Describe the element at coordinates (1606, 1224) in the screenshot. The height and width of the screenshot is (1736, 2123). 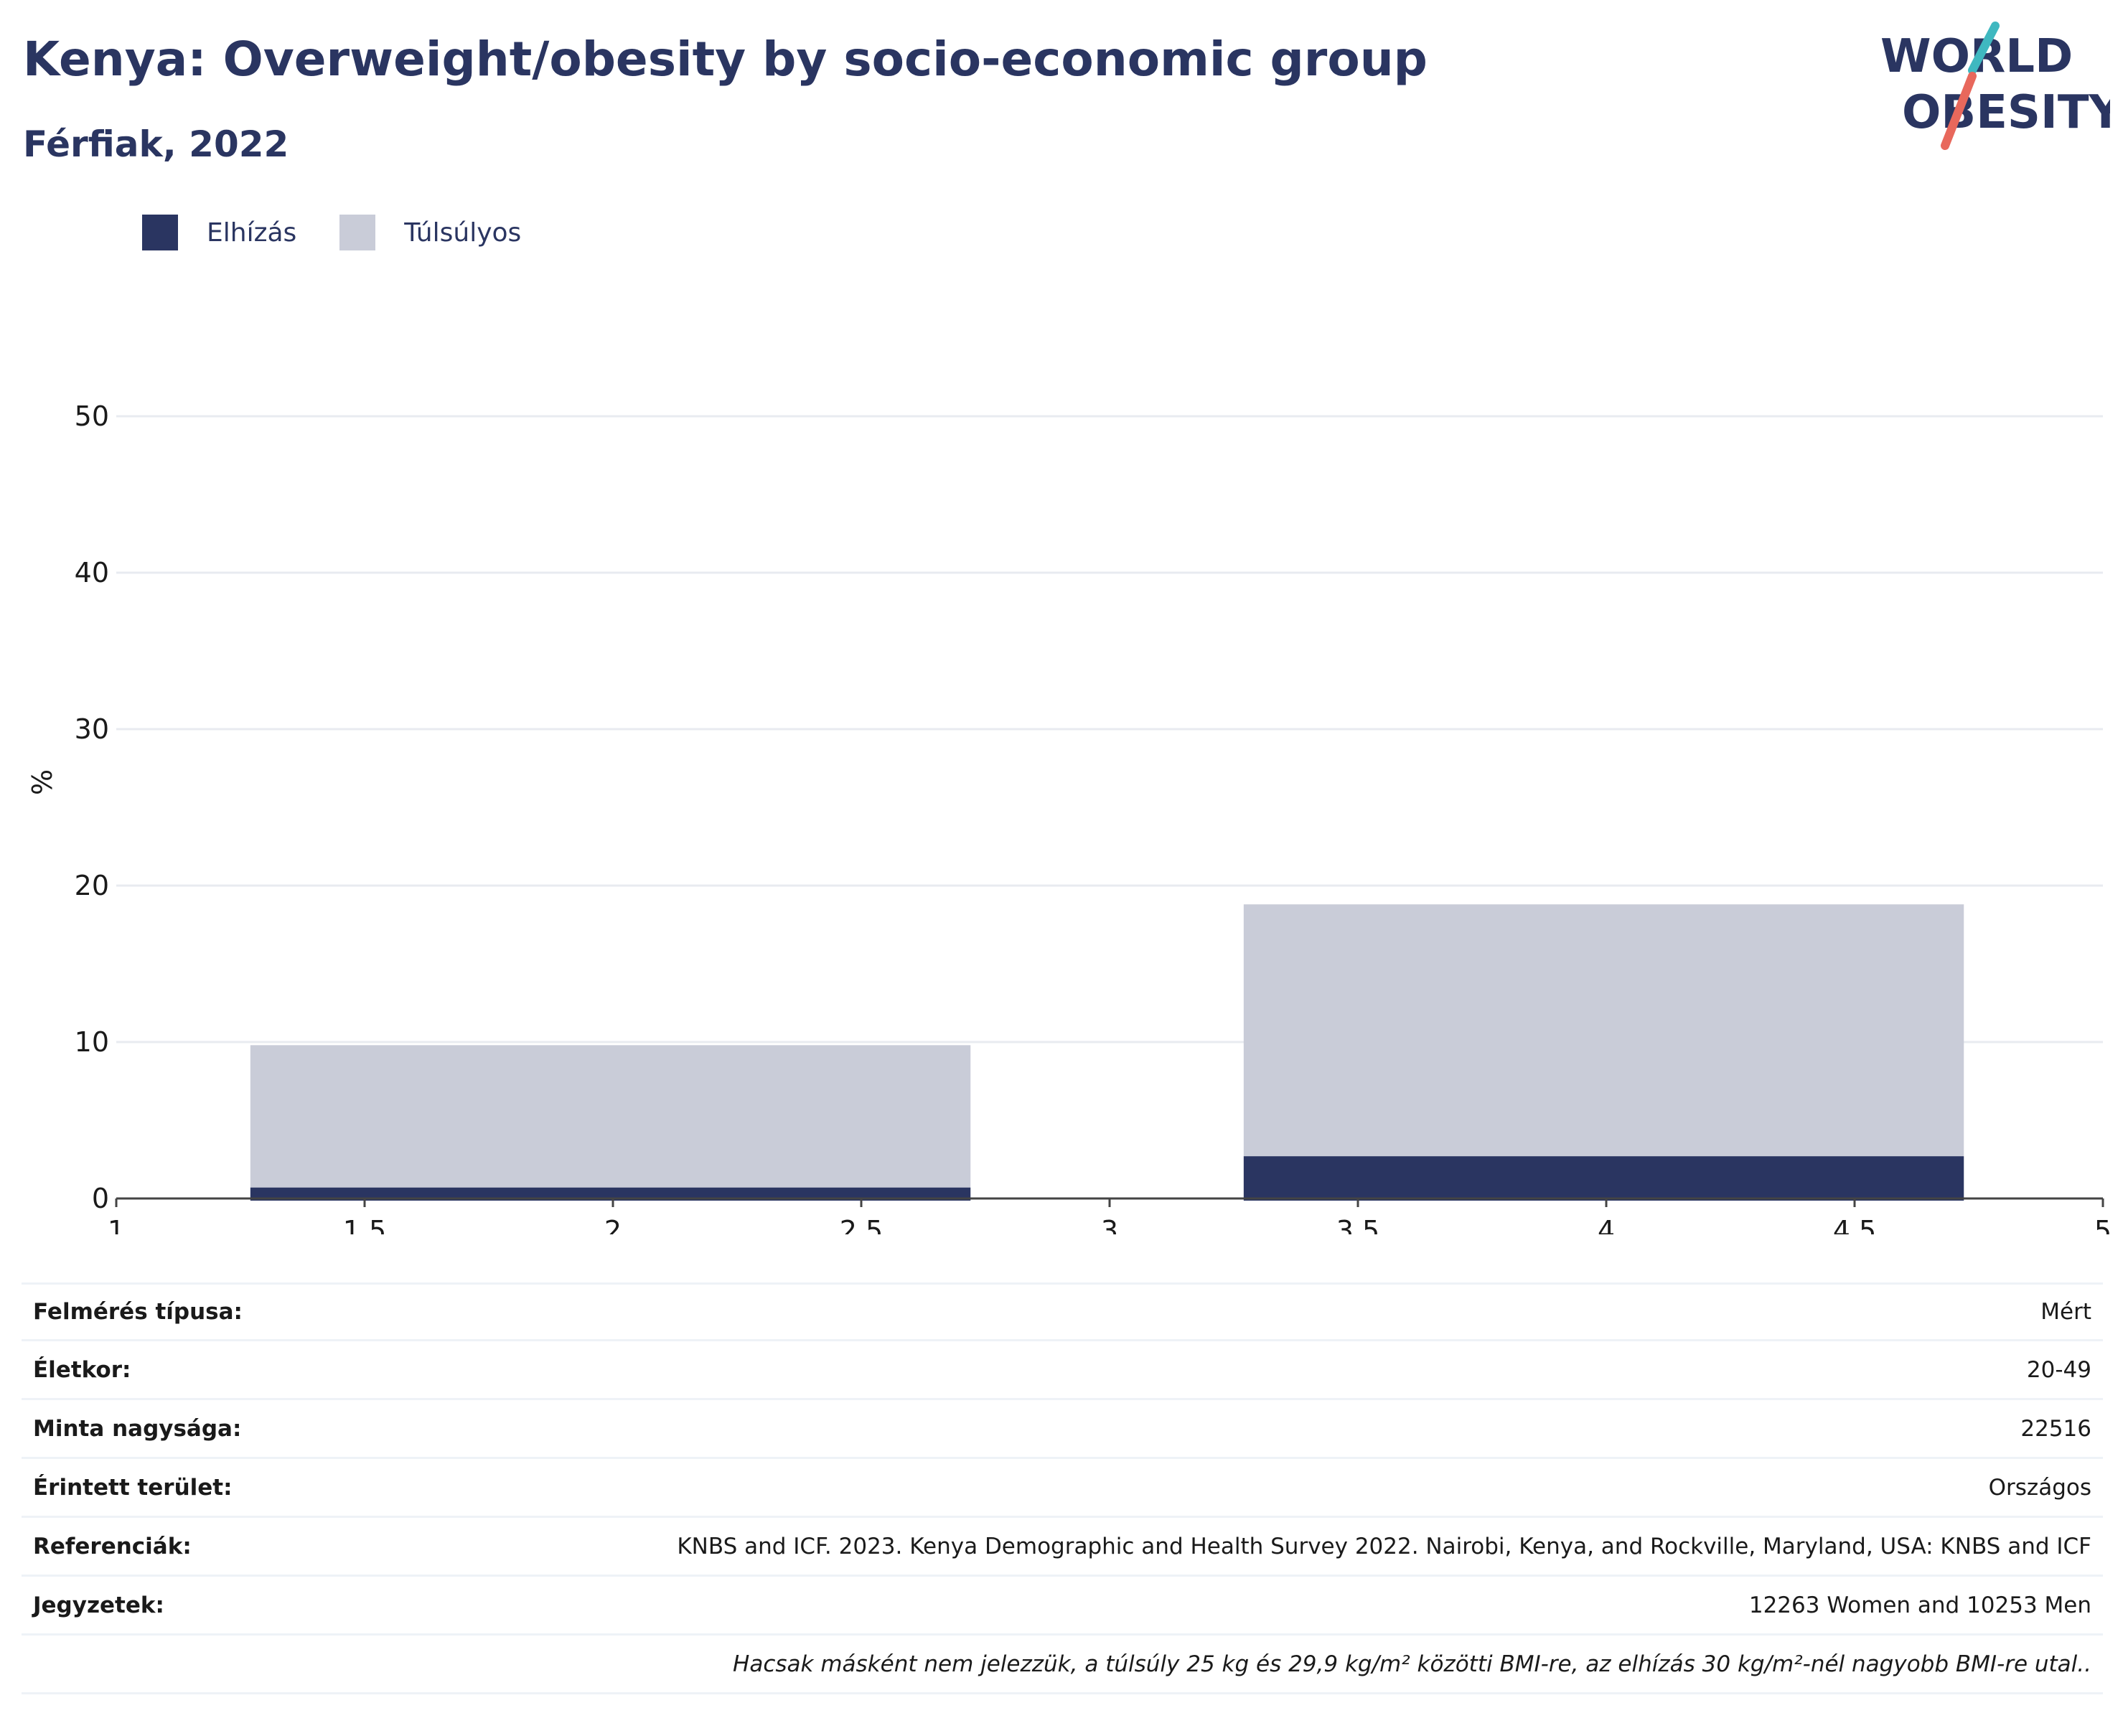
I see `x-tick-label: 4` at that location.